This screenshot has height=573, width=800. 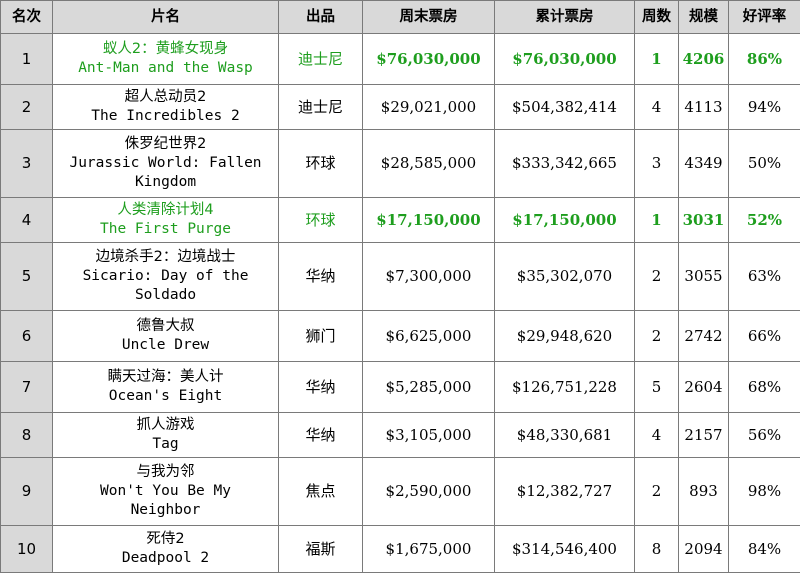 What do you see at coordinates (321, 492) in the screenshot?
I see `studio-cell: 焦点` at bounding box center [321, 492].